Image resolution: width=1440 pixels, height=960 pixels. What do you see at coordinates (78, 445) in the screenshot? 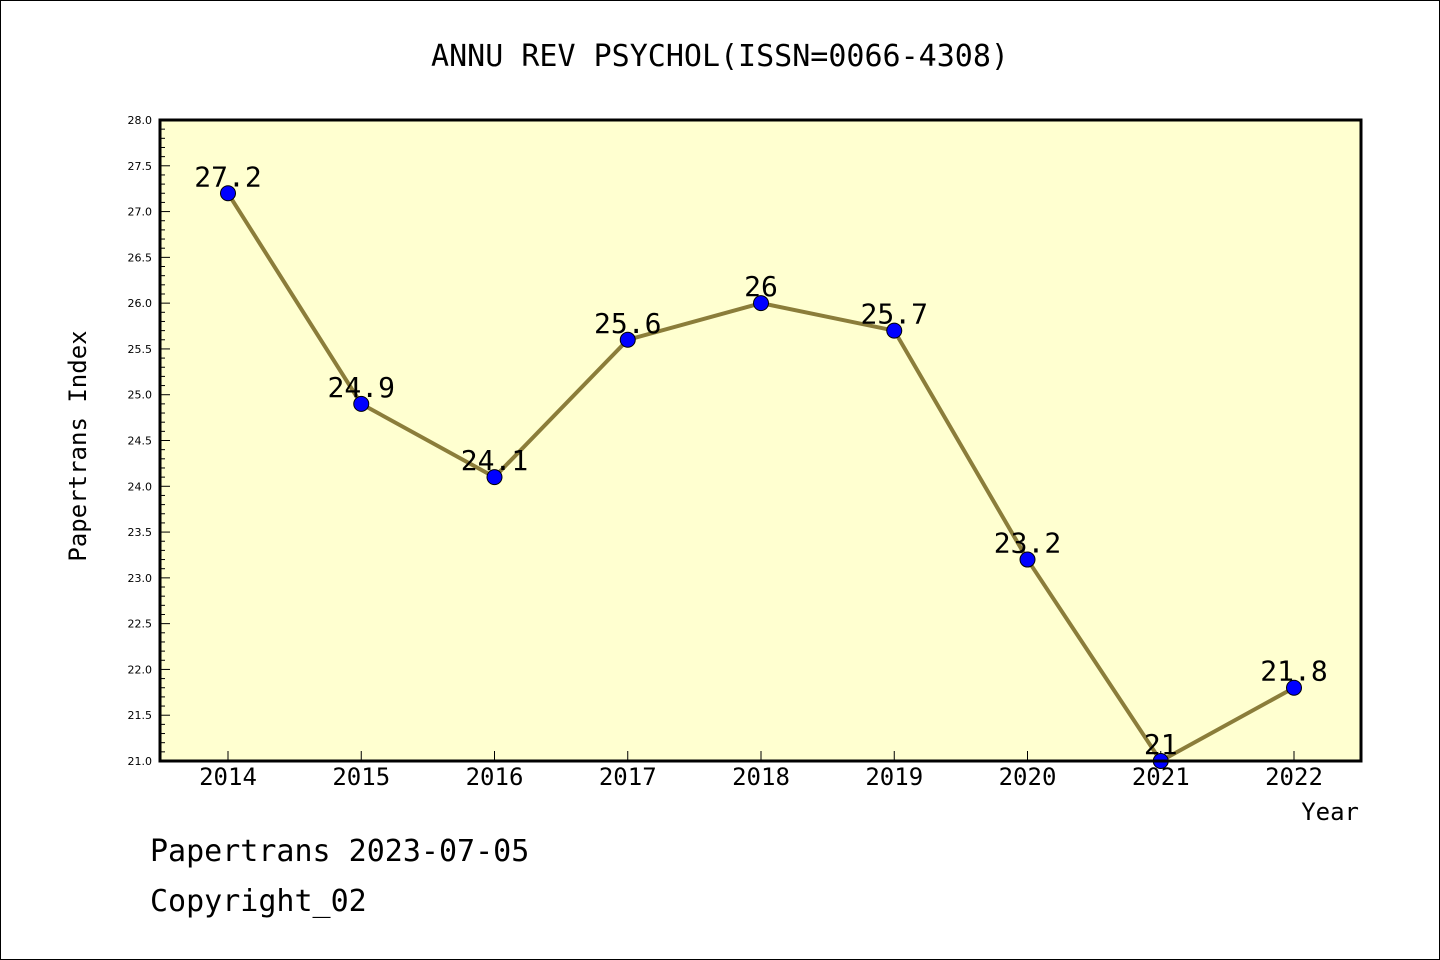
I see `y-axis-label: Papertrans Index` at bounding box center [78, 445].